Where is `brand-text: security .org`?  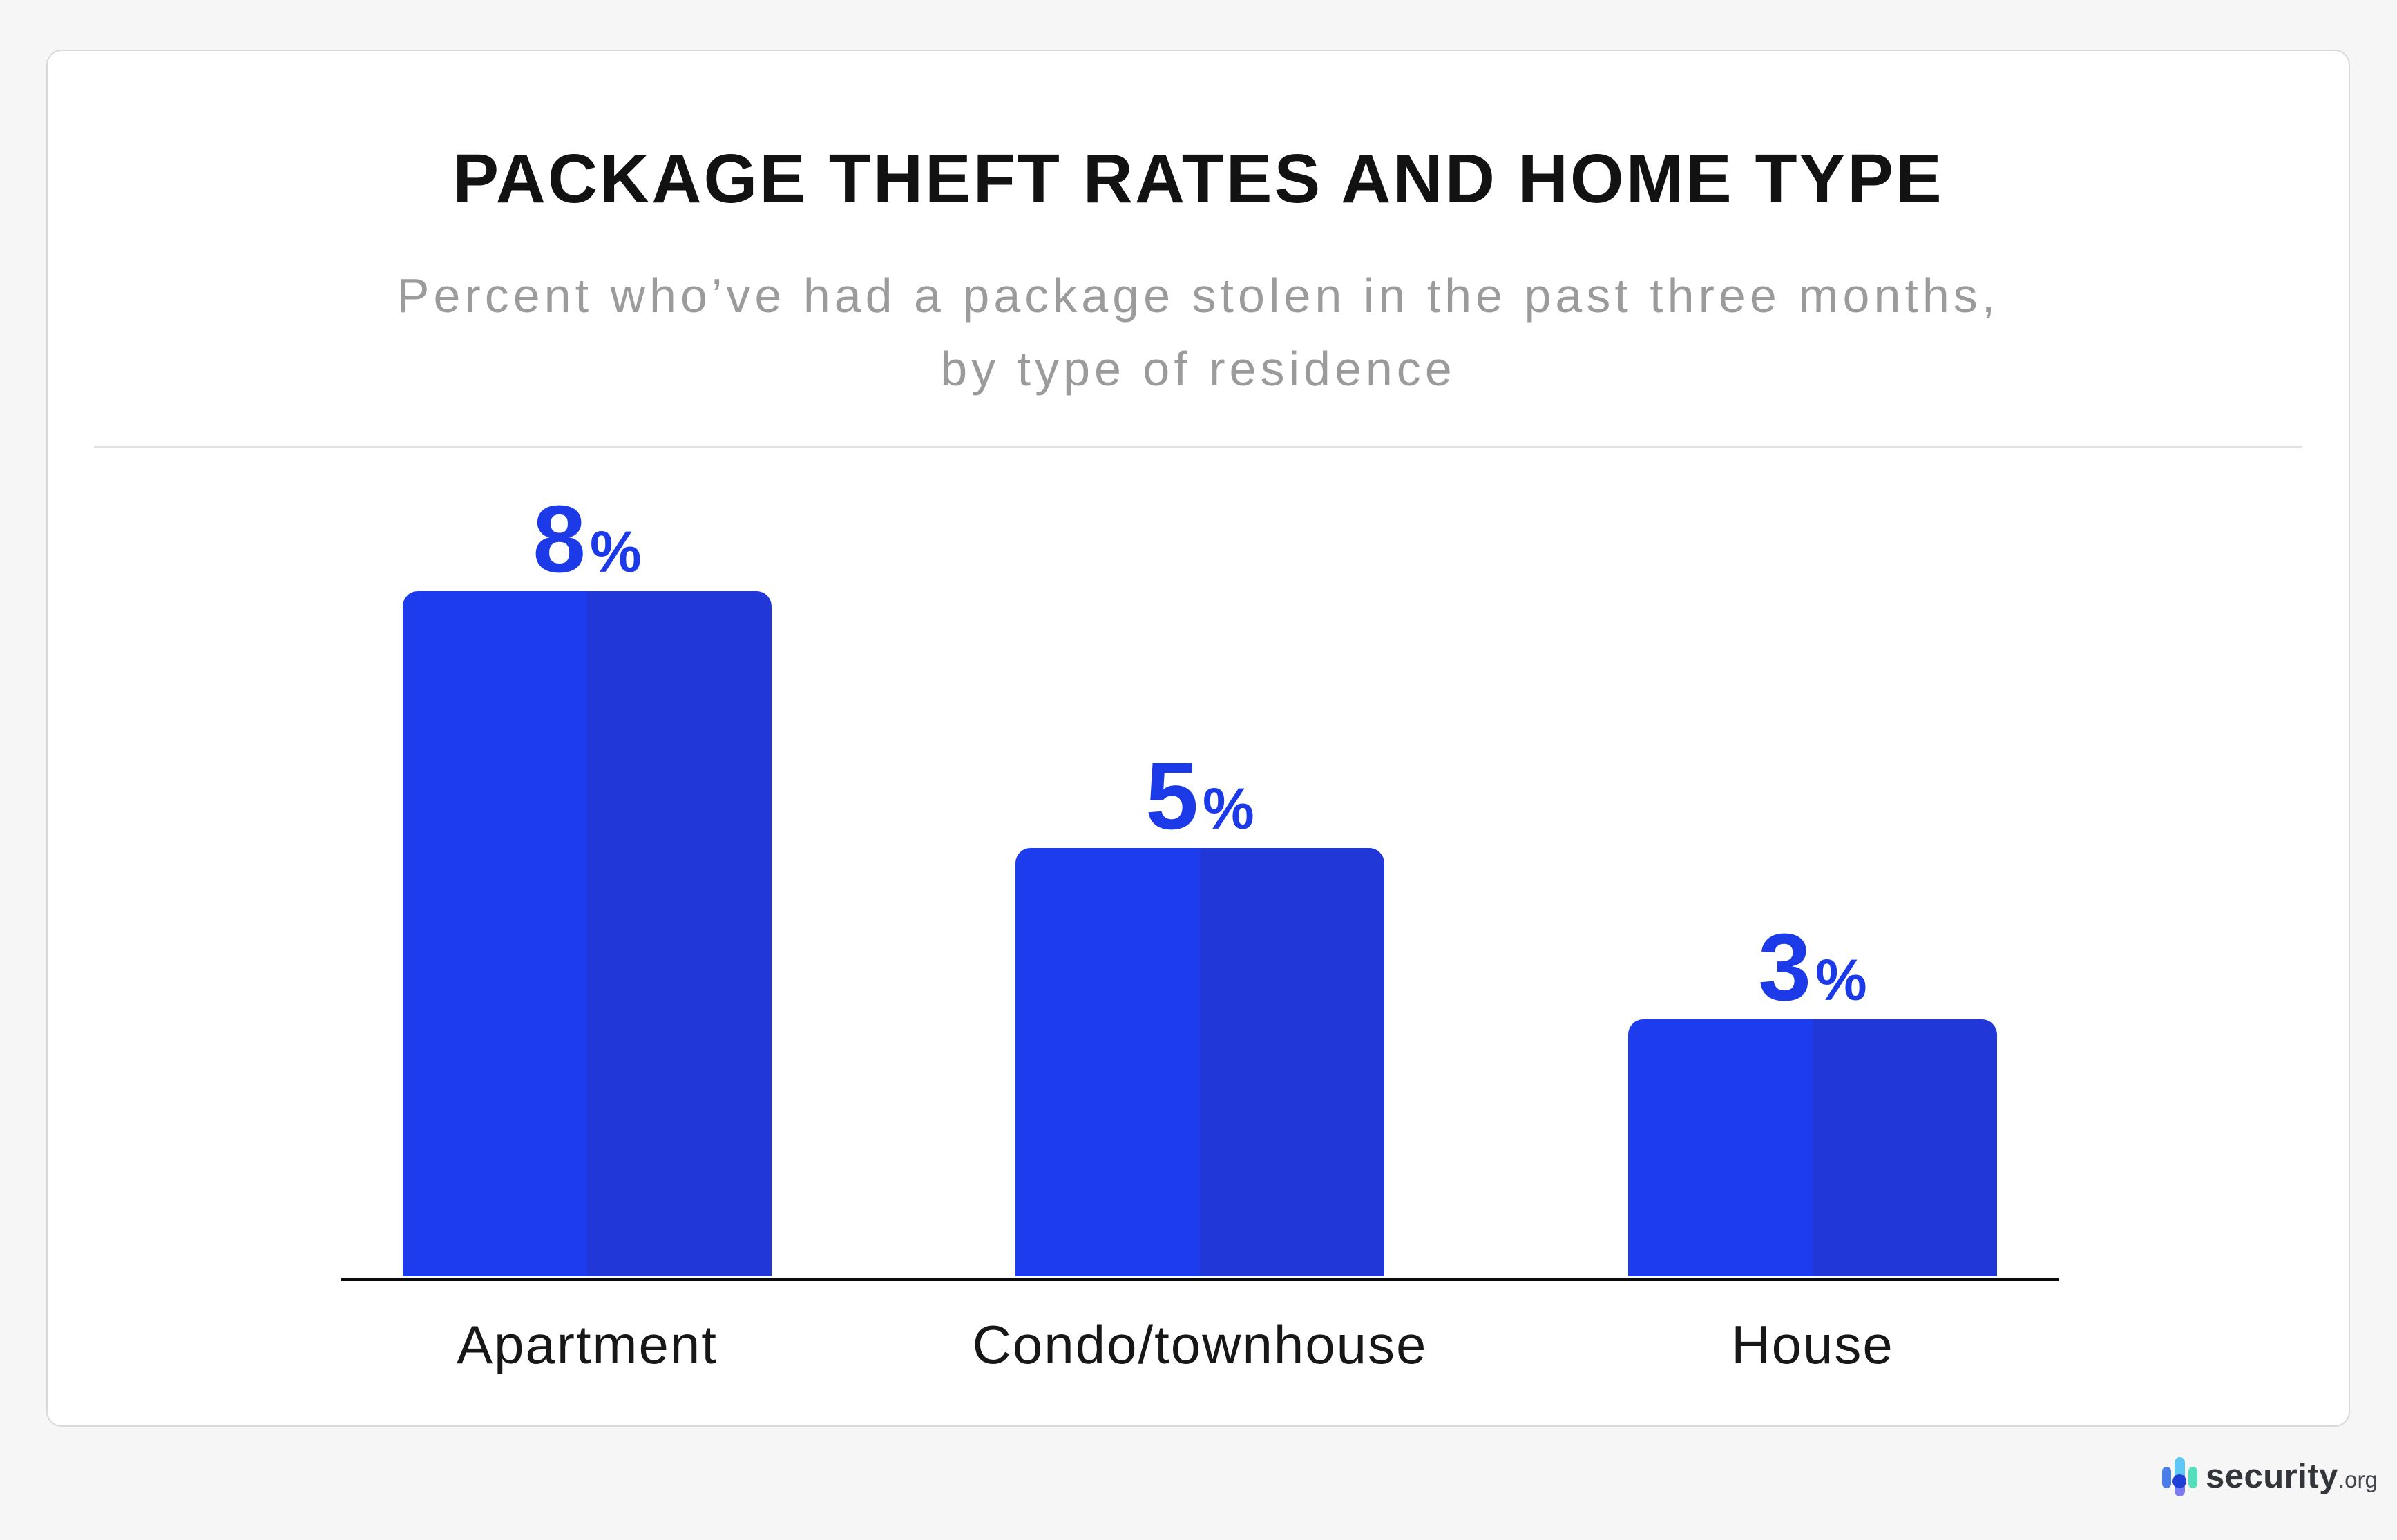
brand-text: security .org is located at coordinates (2292, 1477).